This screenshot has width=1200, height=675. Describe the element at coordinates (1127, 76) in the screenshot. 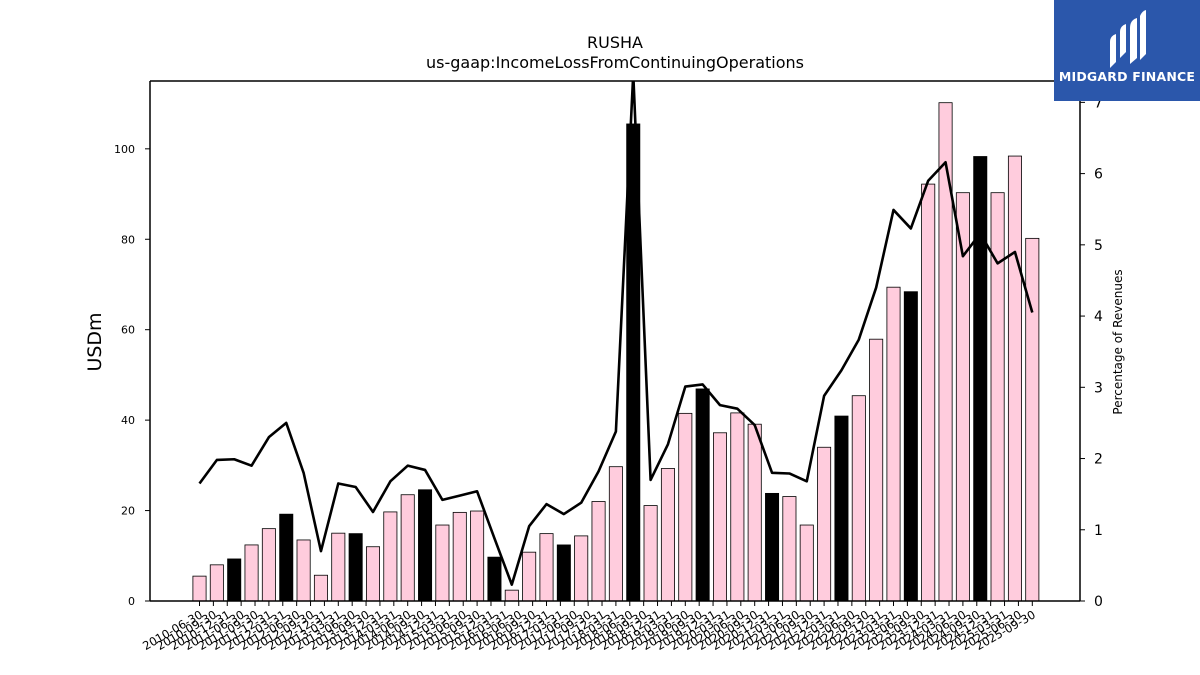

I see `brand-logo-text: MIDGARD FINANCE` at that location.